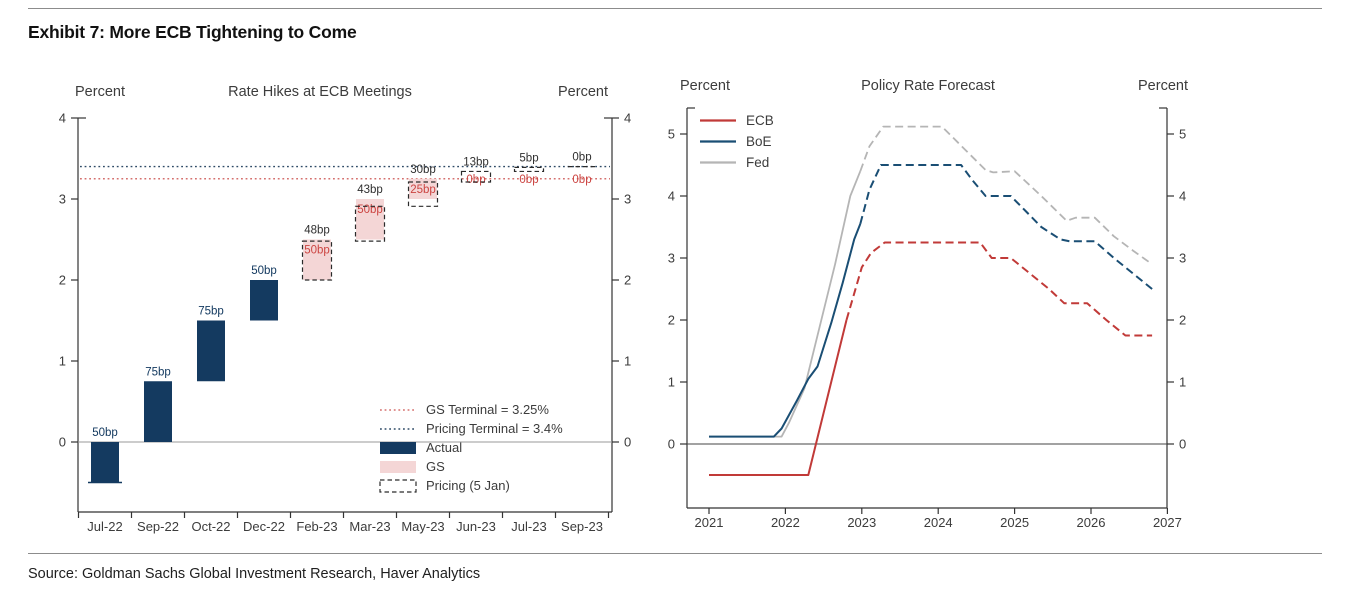 The height and width of the screenshot is (594, 1350). I want to click on x-tick-2022: 2022, so click(785, 522).